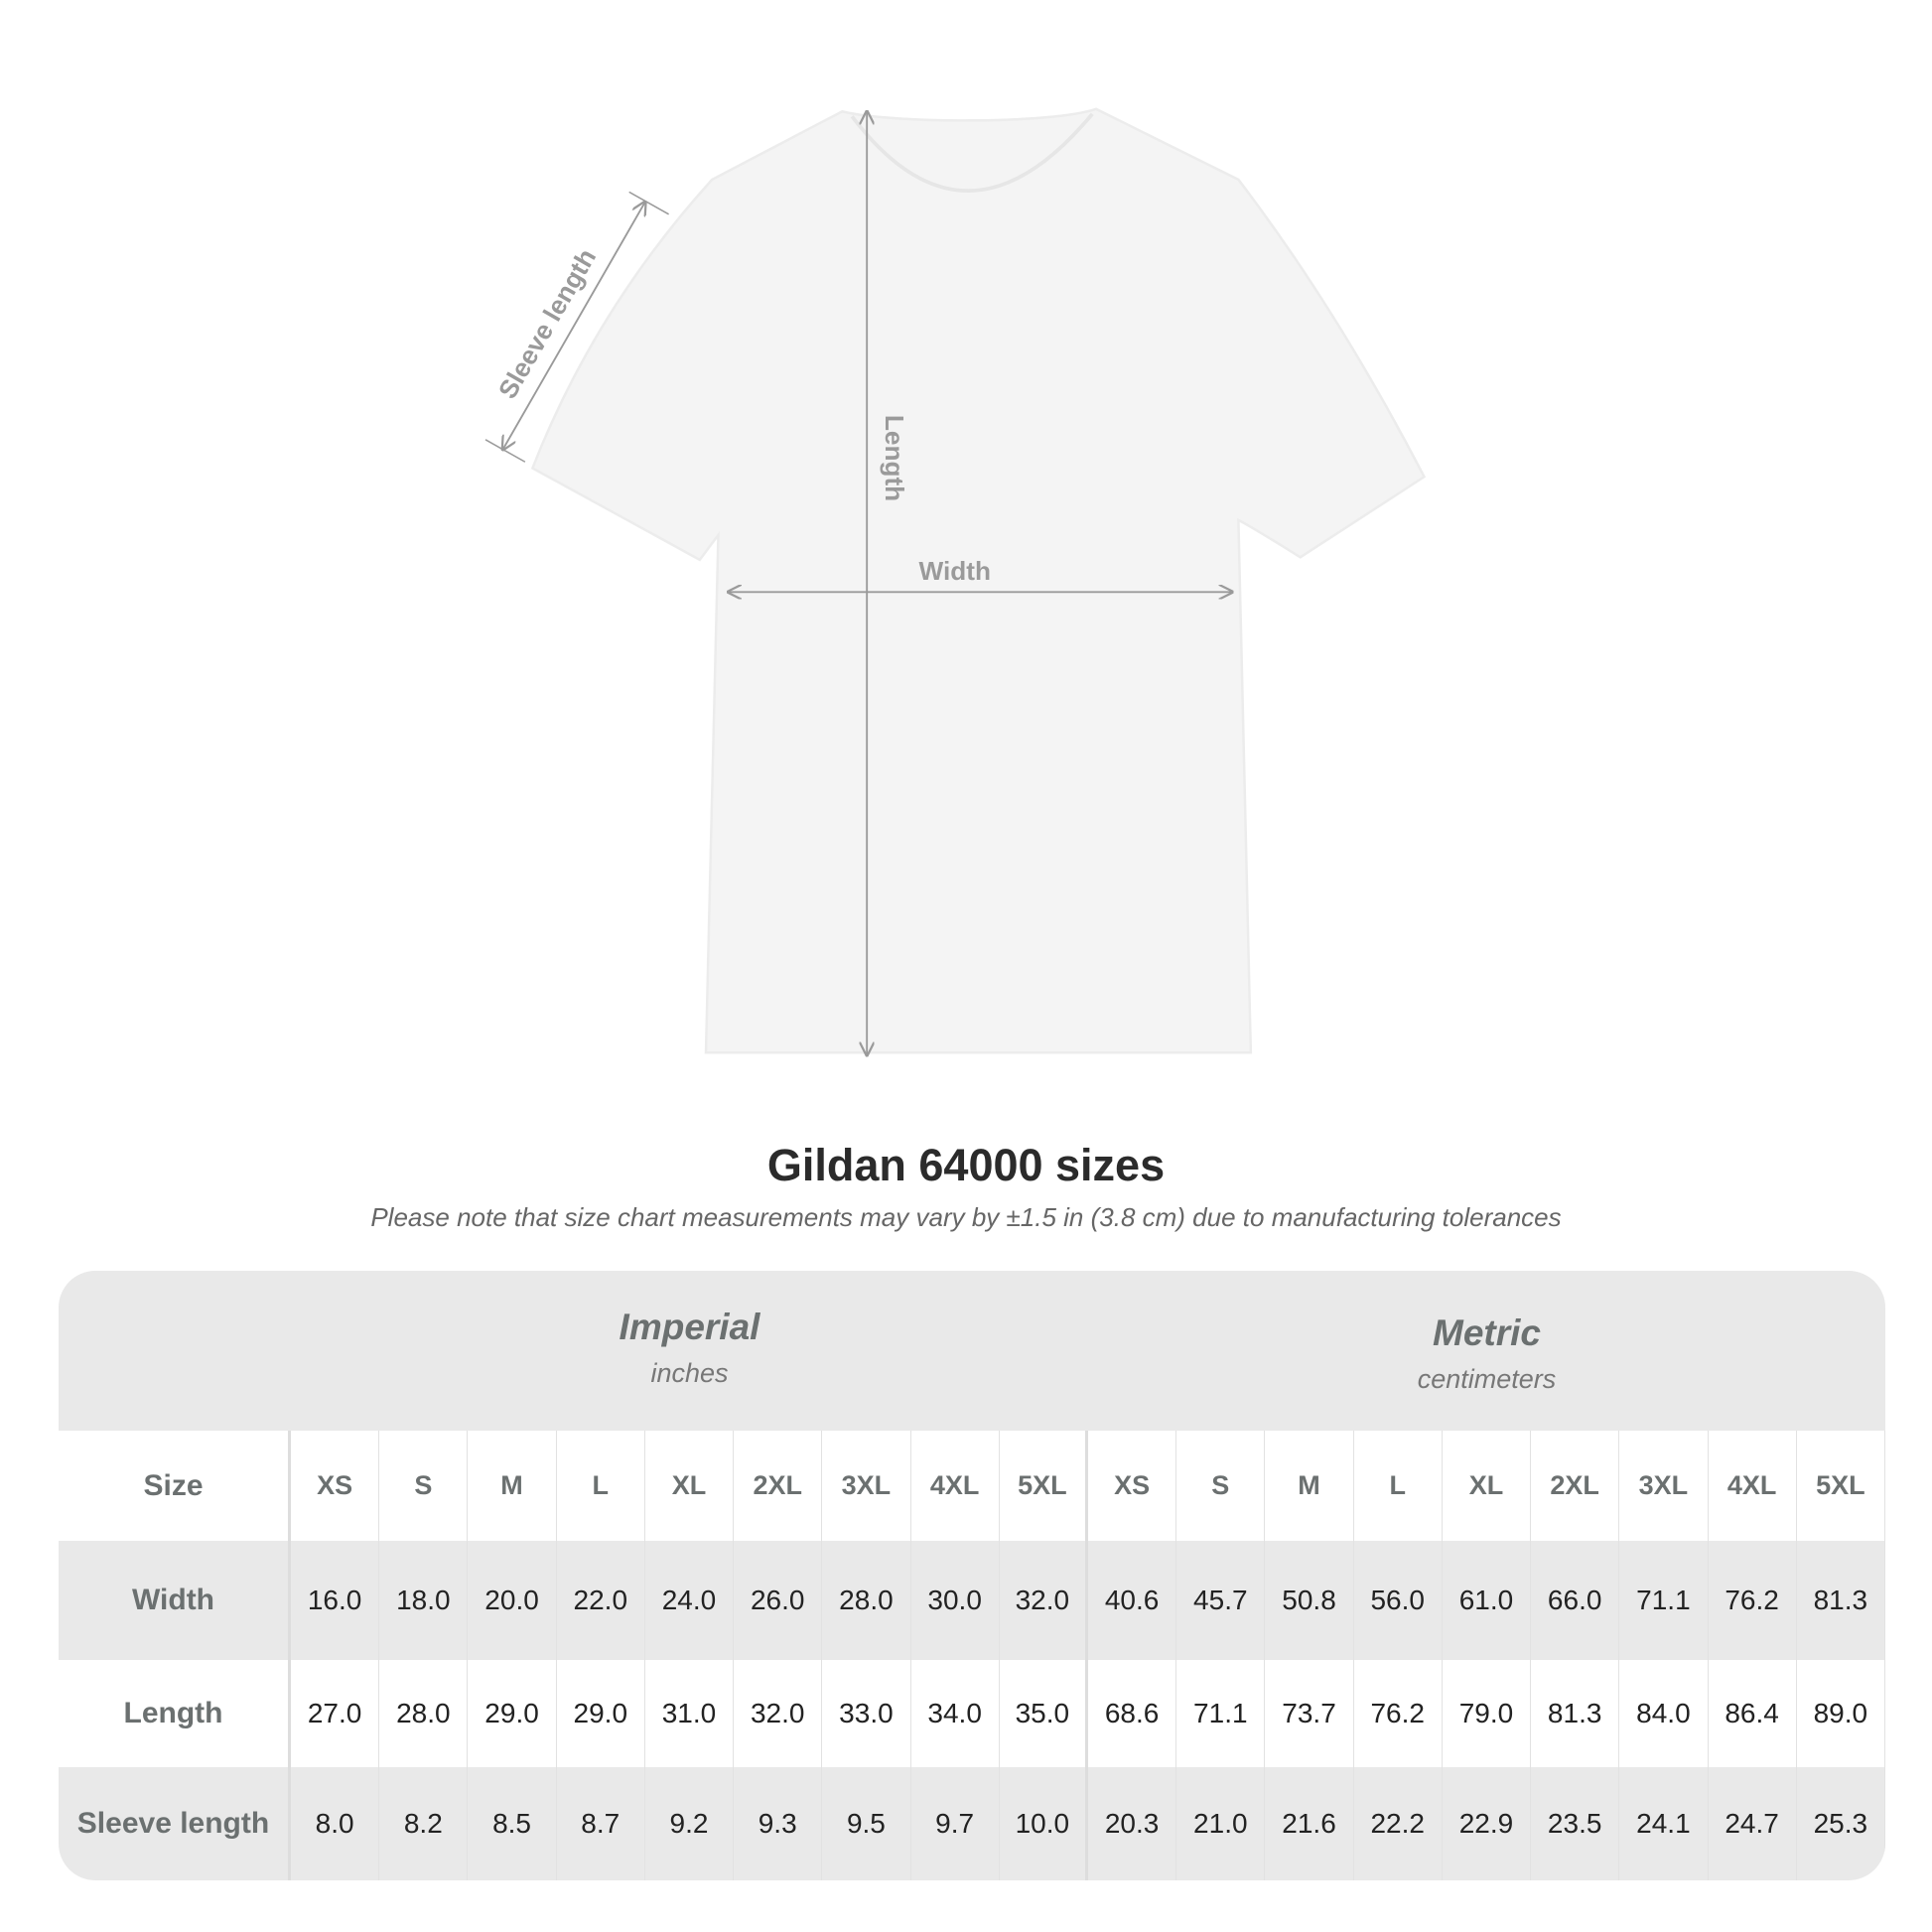  What do you see at coordinates (1664, 1823) in the screenshot?
I see `table-cell: 24.1` at bounding box center [1664, 1823].